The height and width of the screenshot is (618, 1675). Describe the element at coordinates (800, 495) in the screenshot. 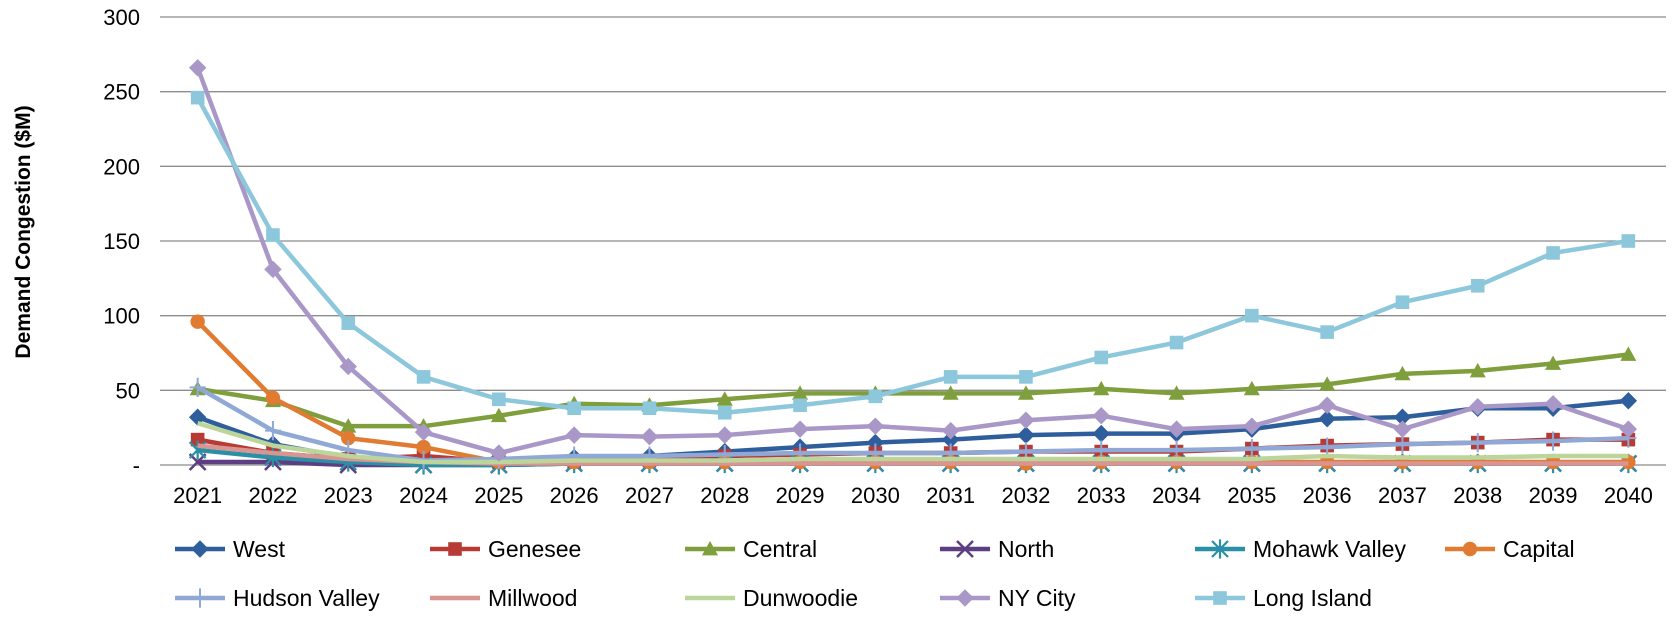

I see `x-tick-label: 2029` at that location.